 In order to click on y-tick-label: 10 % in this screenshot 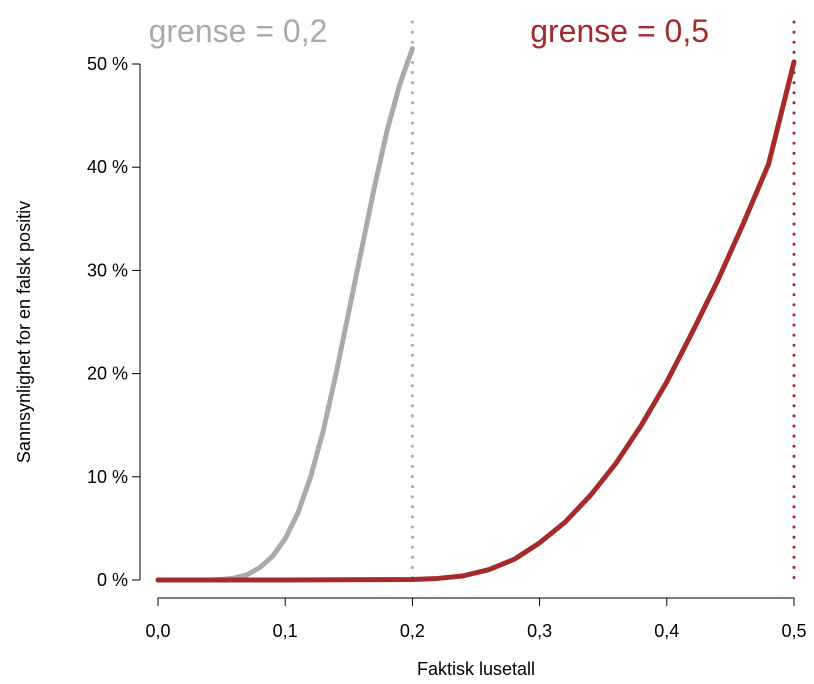, I will do `click(107, 477)`.